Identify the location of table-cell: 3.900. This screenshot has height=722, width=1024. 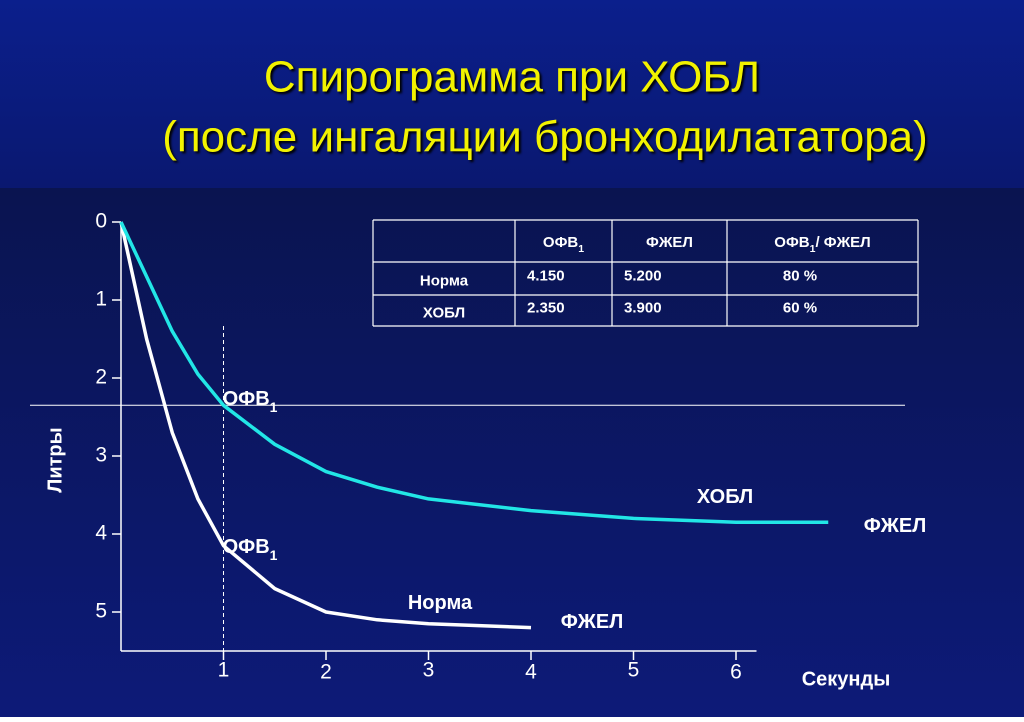
(643, 307).